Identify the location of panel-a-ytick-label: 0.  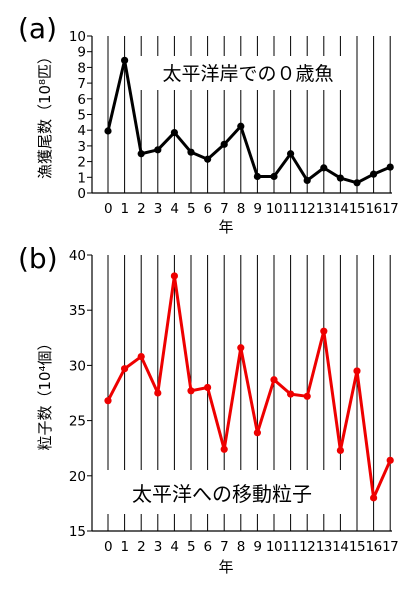
(81, 194).